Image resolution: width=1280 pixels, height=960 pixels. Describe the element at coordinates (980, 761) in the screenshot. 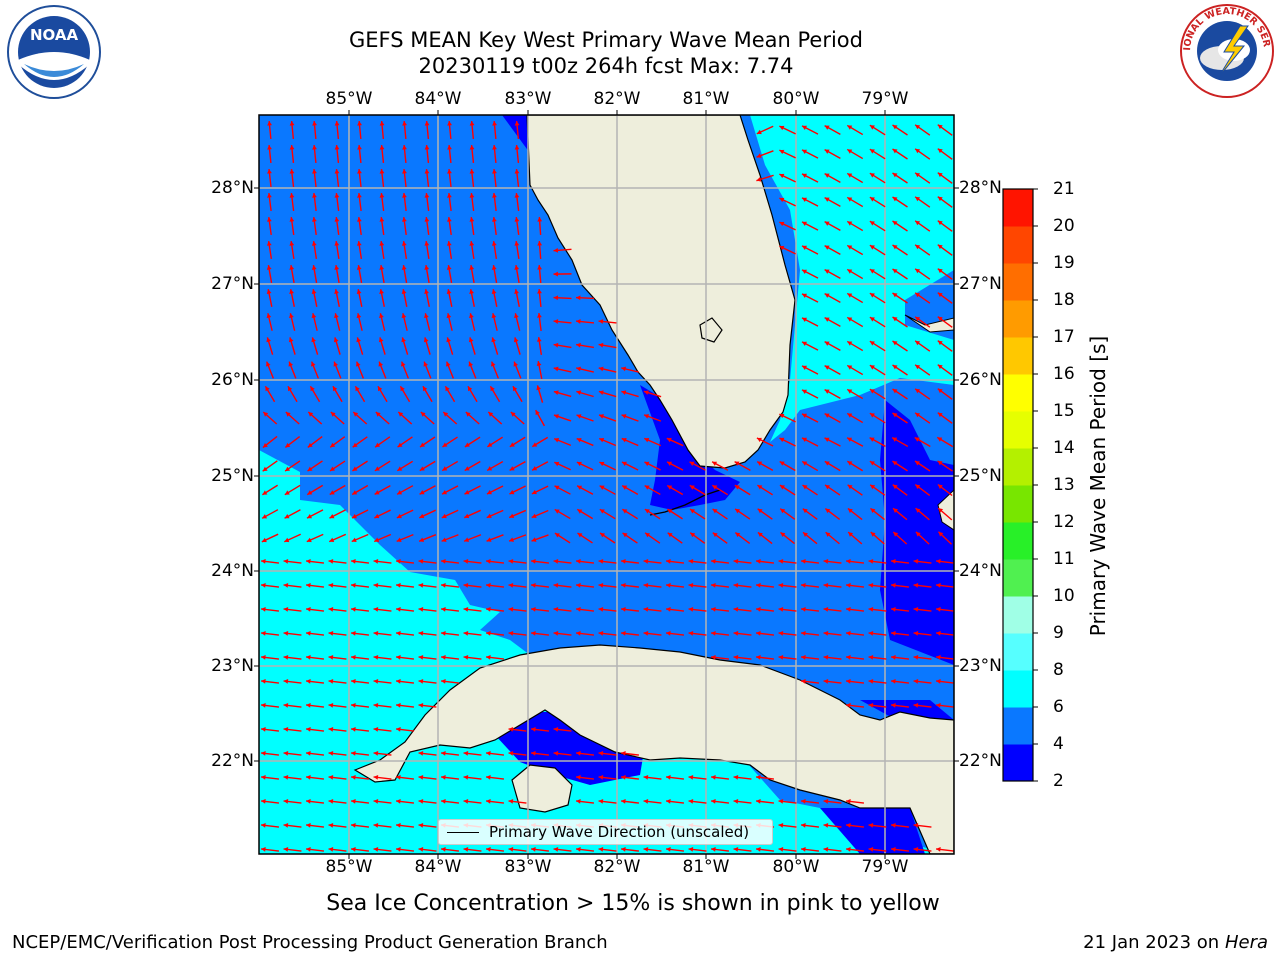

I see `lat-label-right: 22°N` at that location.